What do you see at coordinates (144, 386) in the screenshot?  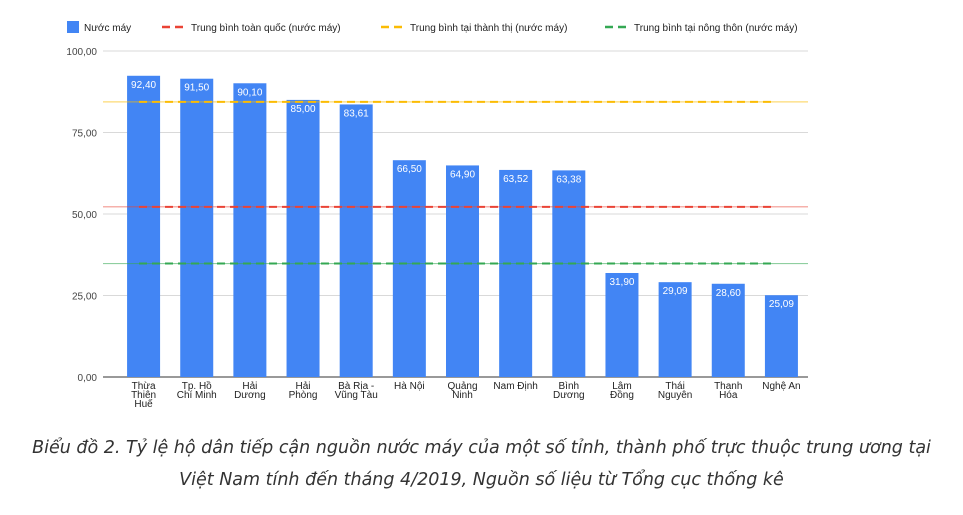 I see `x-tick-label-line: Thừa` at bounding box center [144, 386].